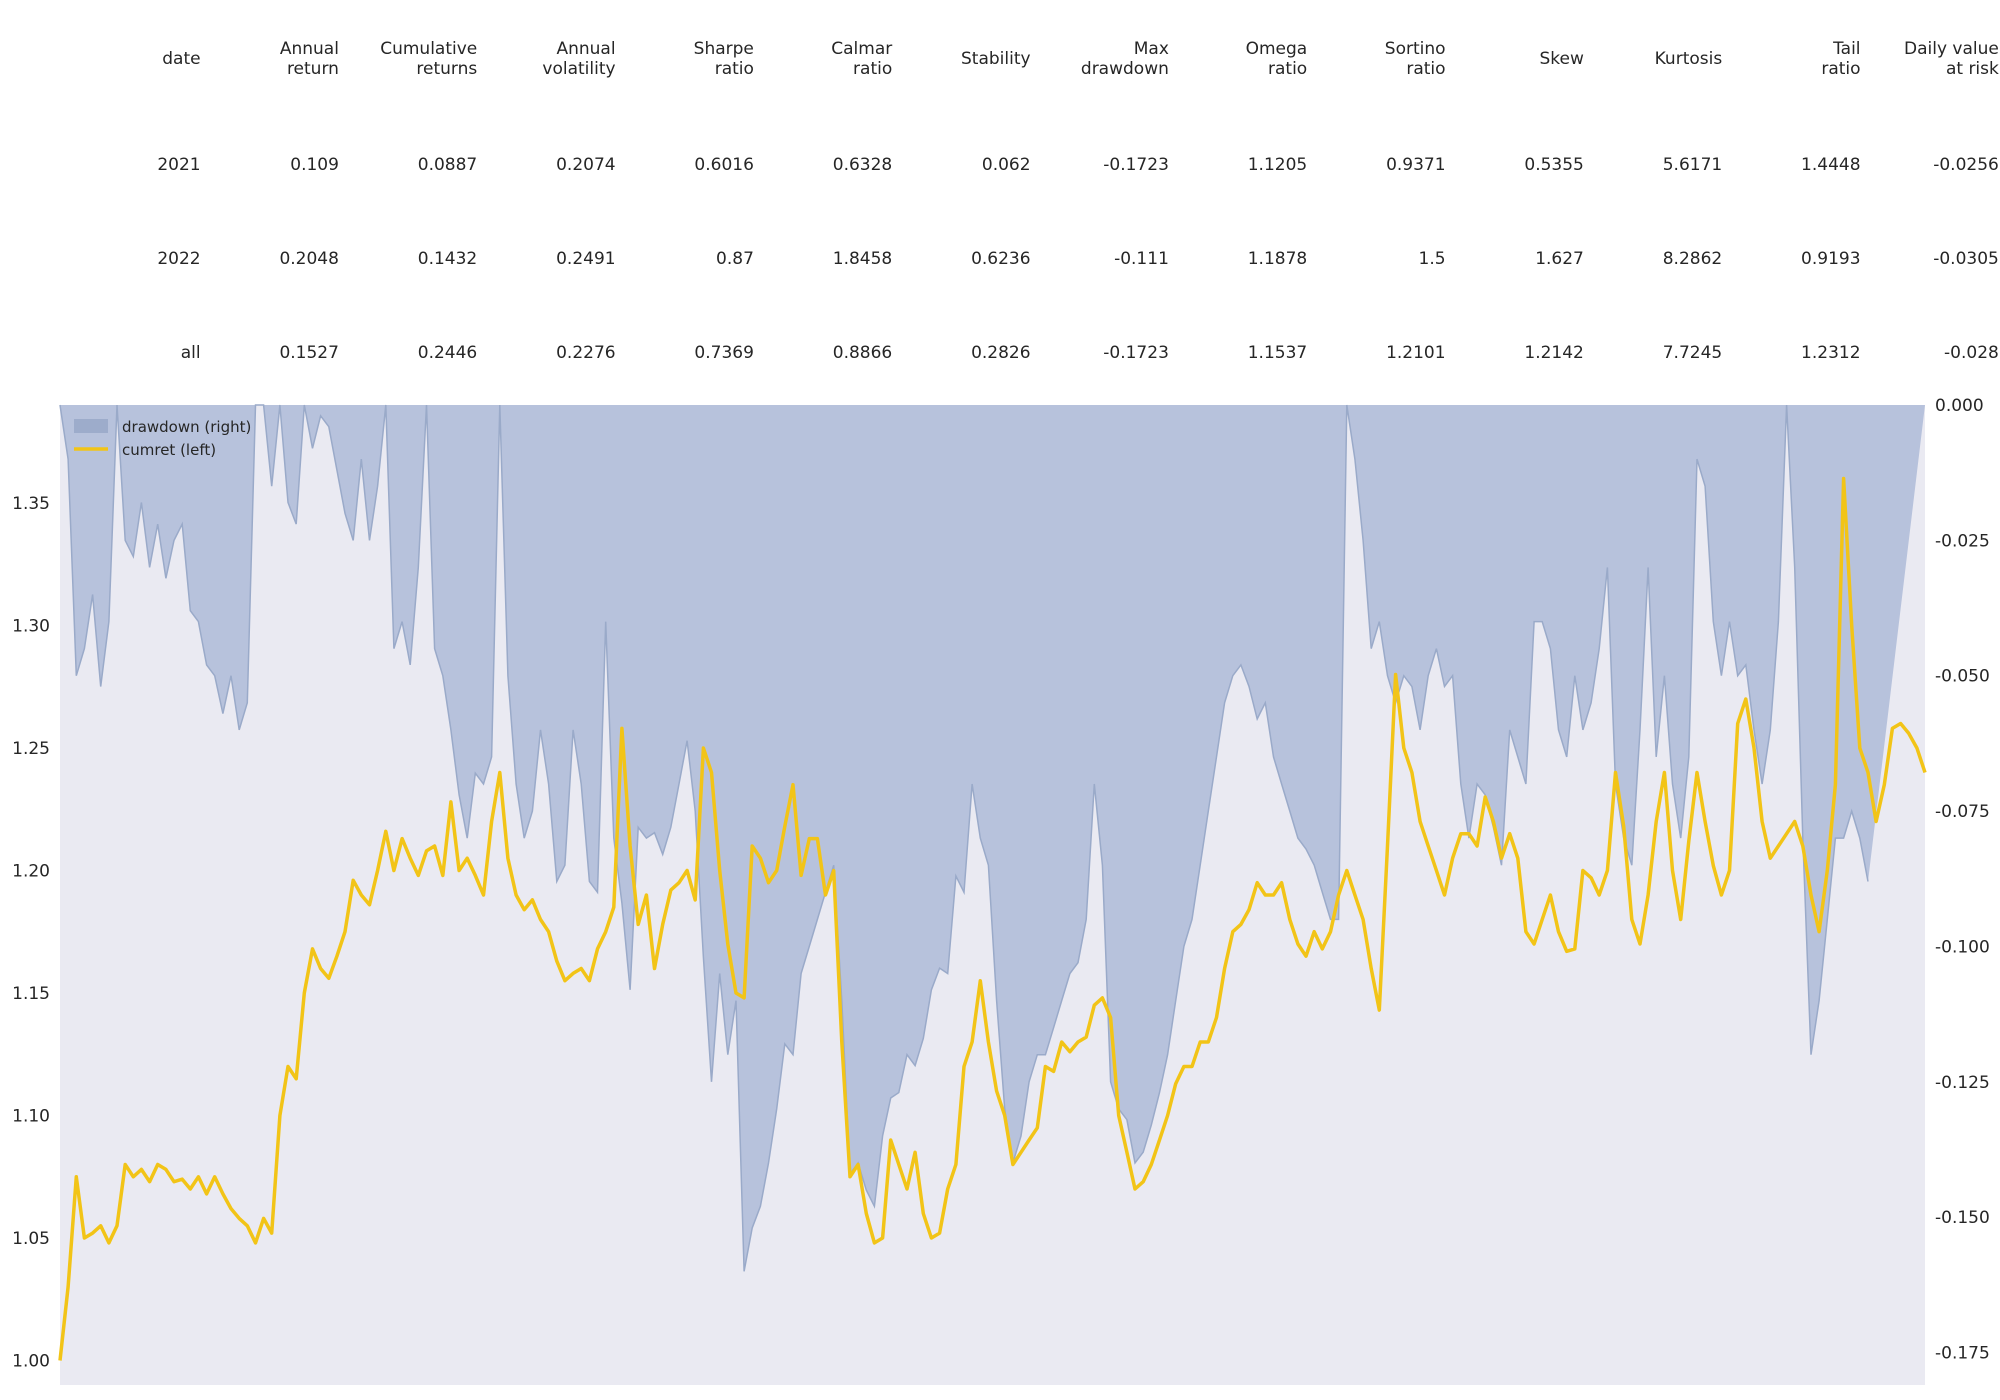 The image size is (2000, 1400). What do you see at coordinates (447, 165) in the screenshot?
I see `table-cell: 0.0887` at bounding box center [447, 165].